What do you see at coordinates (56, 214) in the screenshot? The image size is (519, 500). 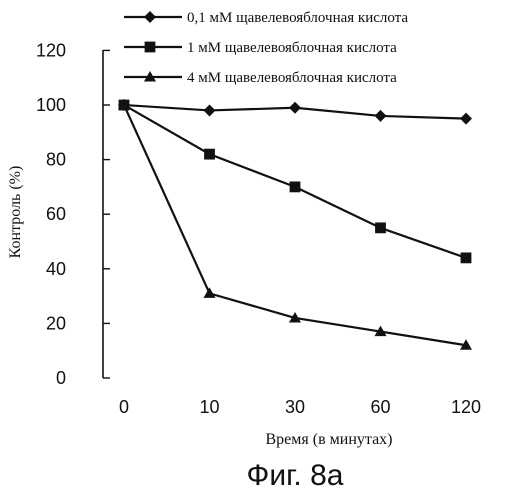 I see `y-tick-label: 60` at bounding box center [56, 214].